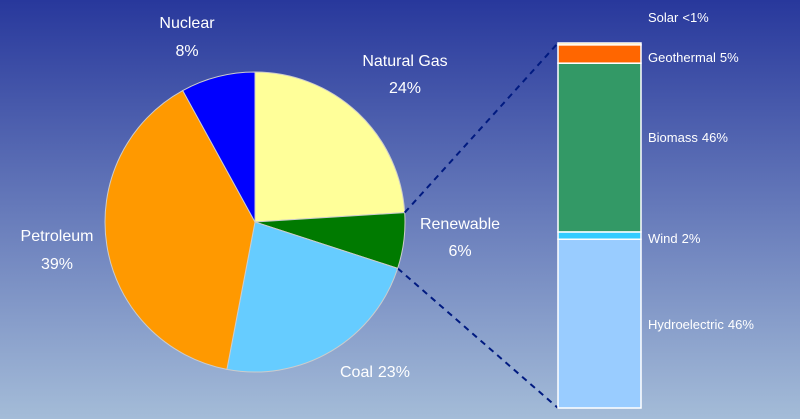 The image size is (800, 419). I want to click on segment-label: Geothermal 5%, so click(693, 57).